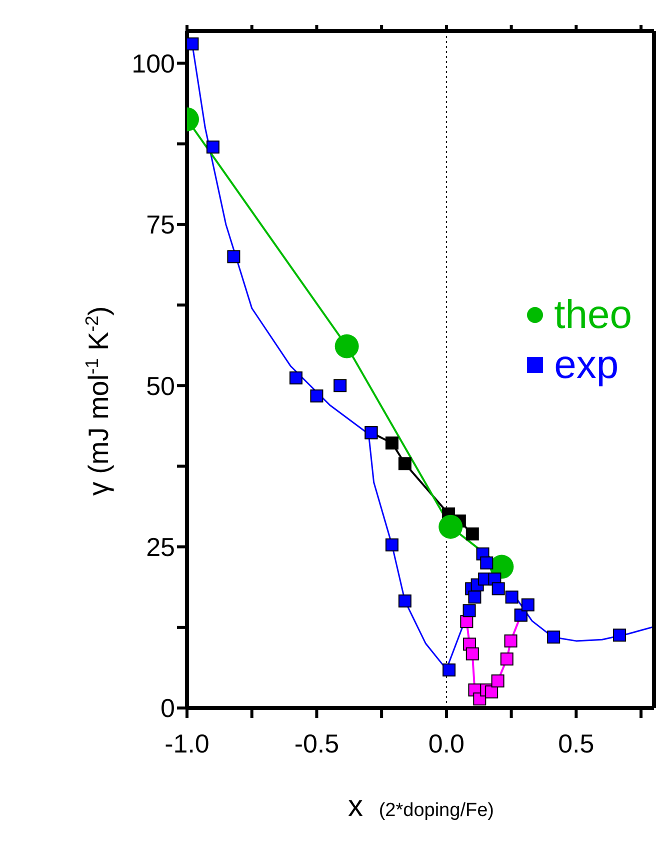 This screenshot has height=848, width=662. I want to click on x-axis-title: x (2*doping/Fe), so click(421, 806).